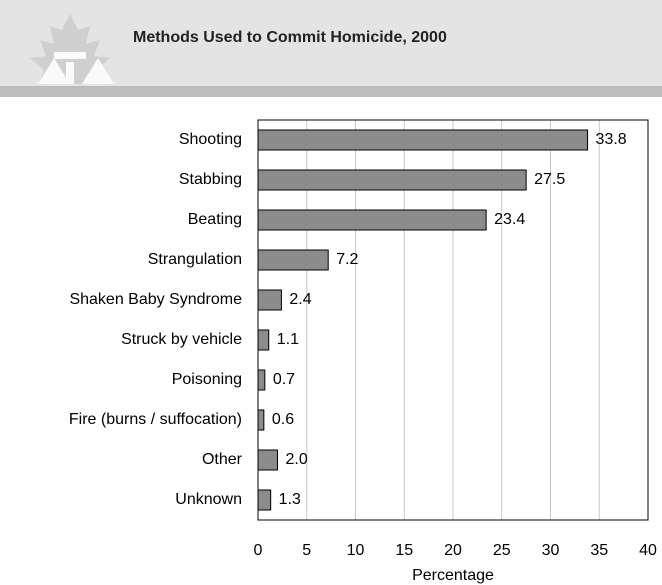 The width and height of the screenshot is (662, 585). I want to click on chart-title: Methods Used to Commit Homicide, 2000, so click(290, 37).